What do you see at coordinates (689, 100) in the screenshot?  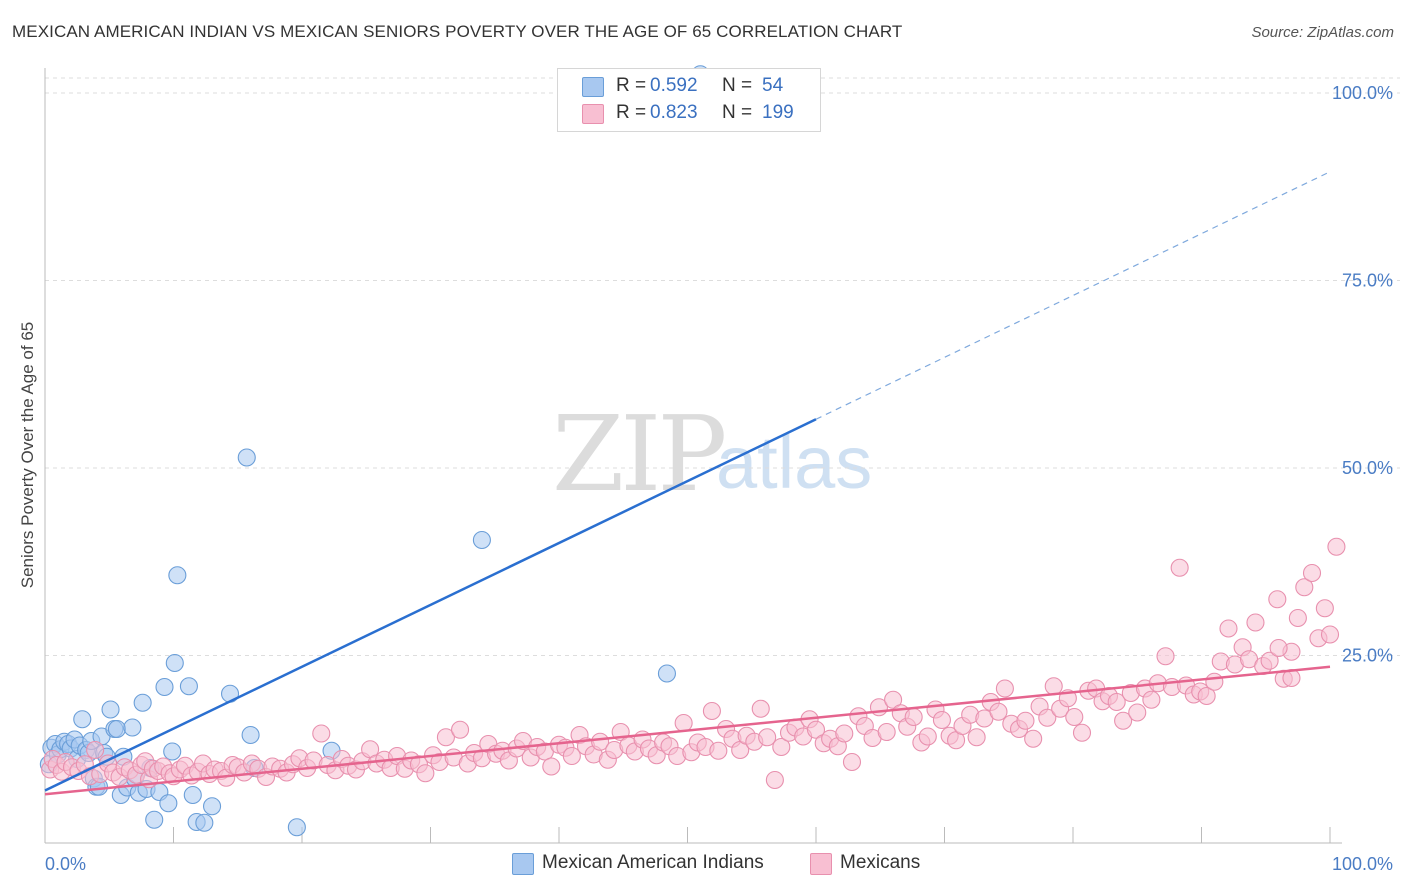 I see `correlation-legend: R = 0.592 N = 54 R = 0.823 N = 199` at bounding box center [689, 100].